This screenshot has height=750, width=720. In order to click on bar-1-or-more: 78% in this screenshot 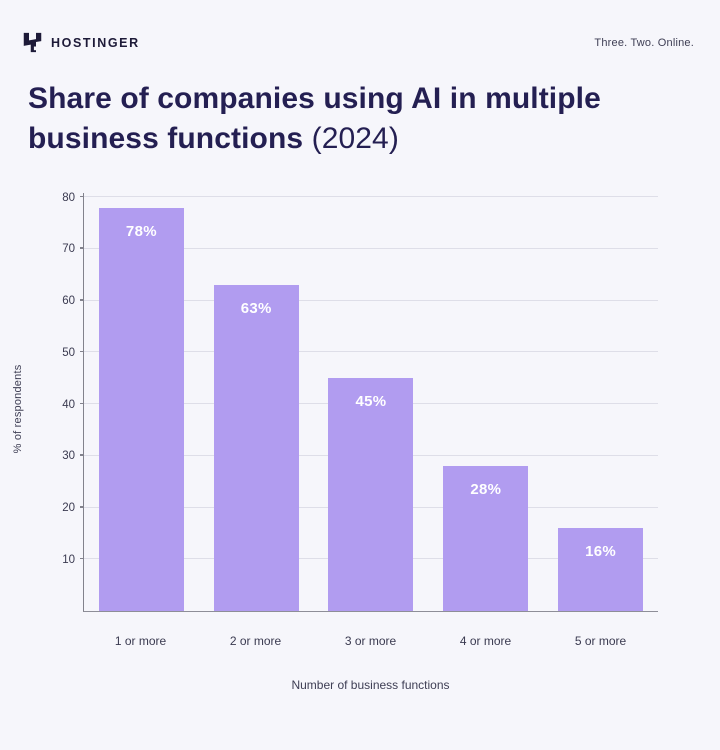, I will do `click(141, 409)`.